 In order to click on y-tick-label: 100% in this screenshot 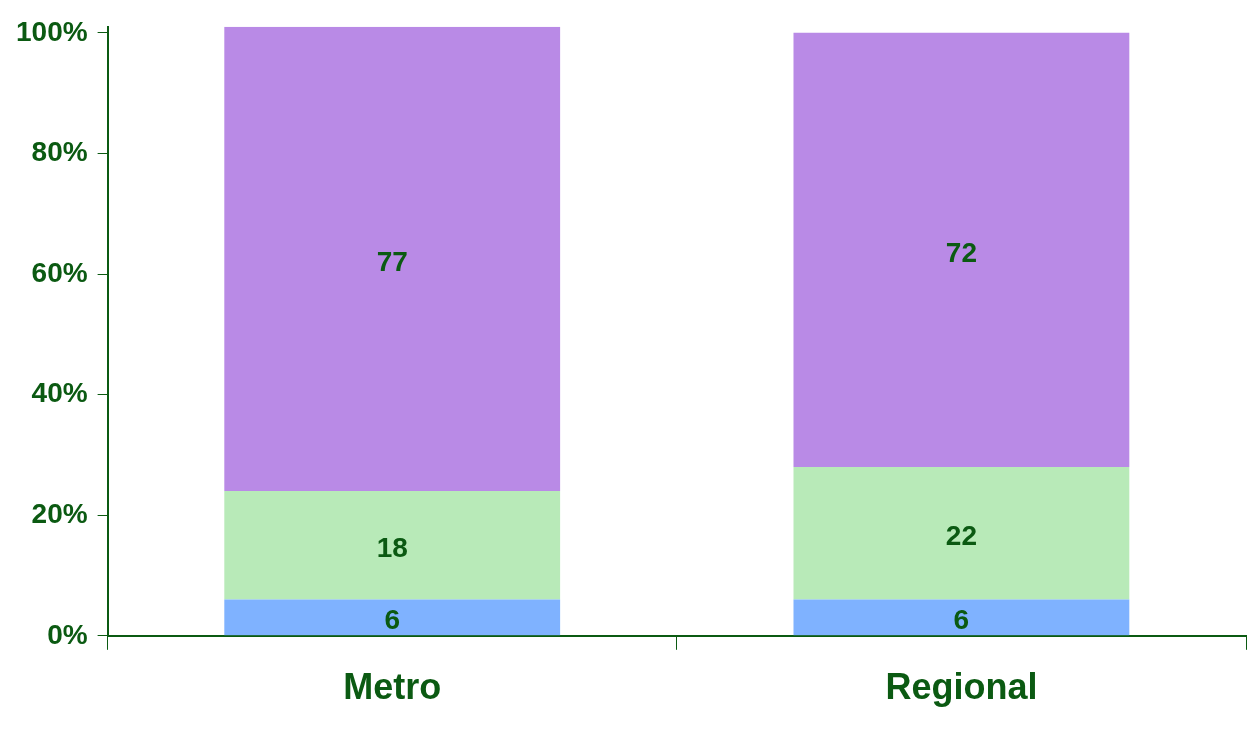, I will do `click(51, 31)`.